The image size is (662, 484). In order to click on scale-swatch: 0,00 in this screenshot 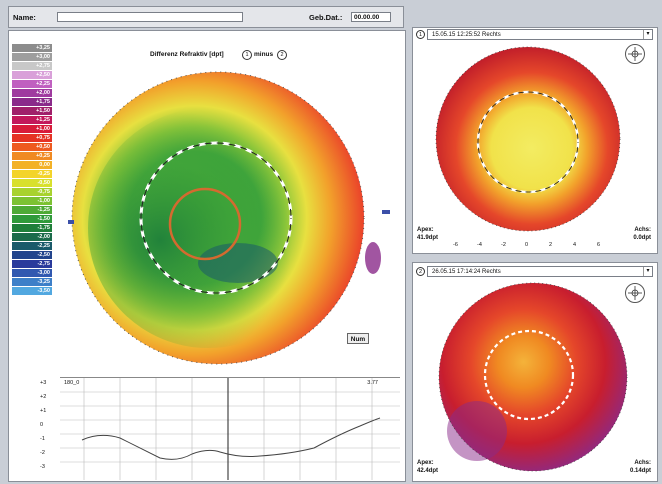, I will do `click(32, 164)`.